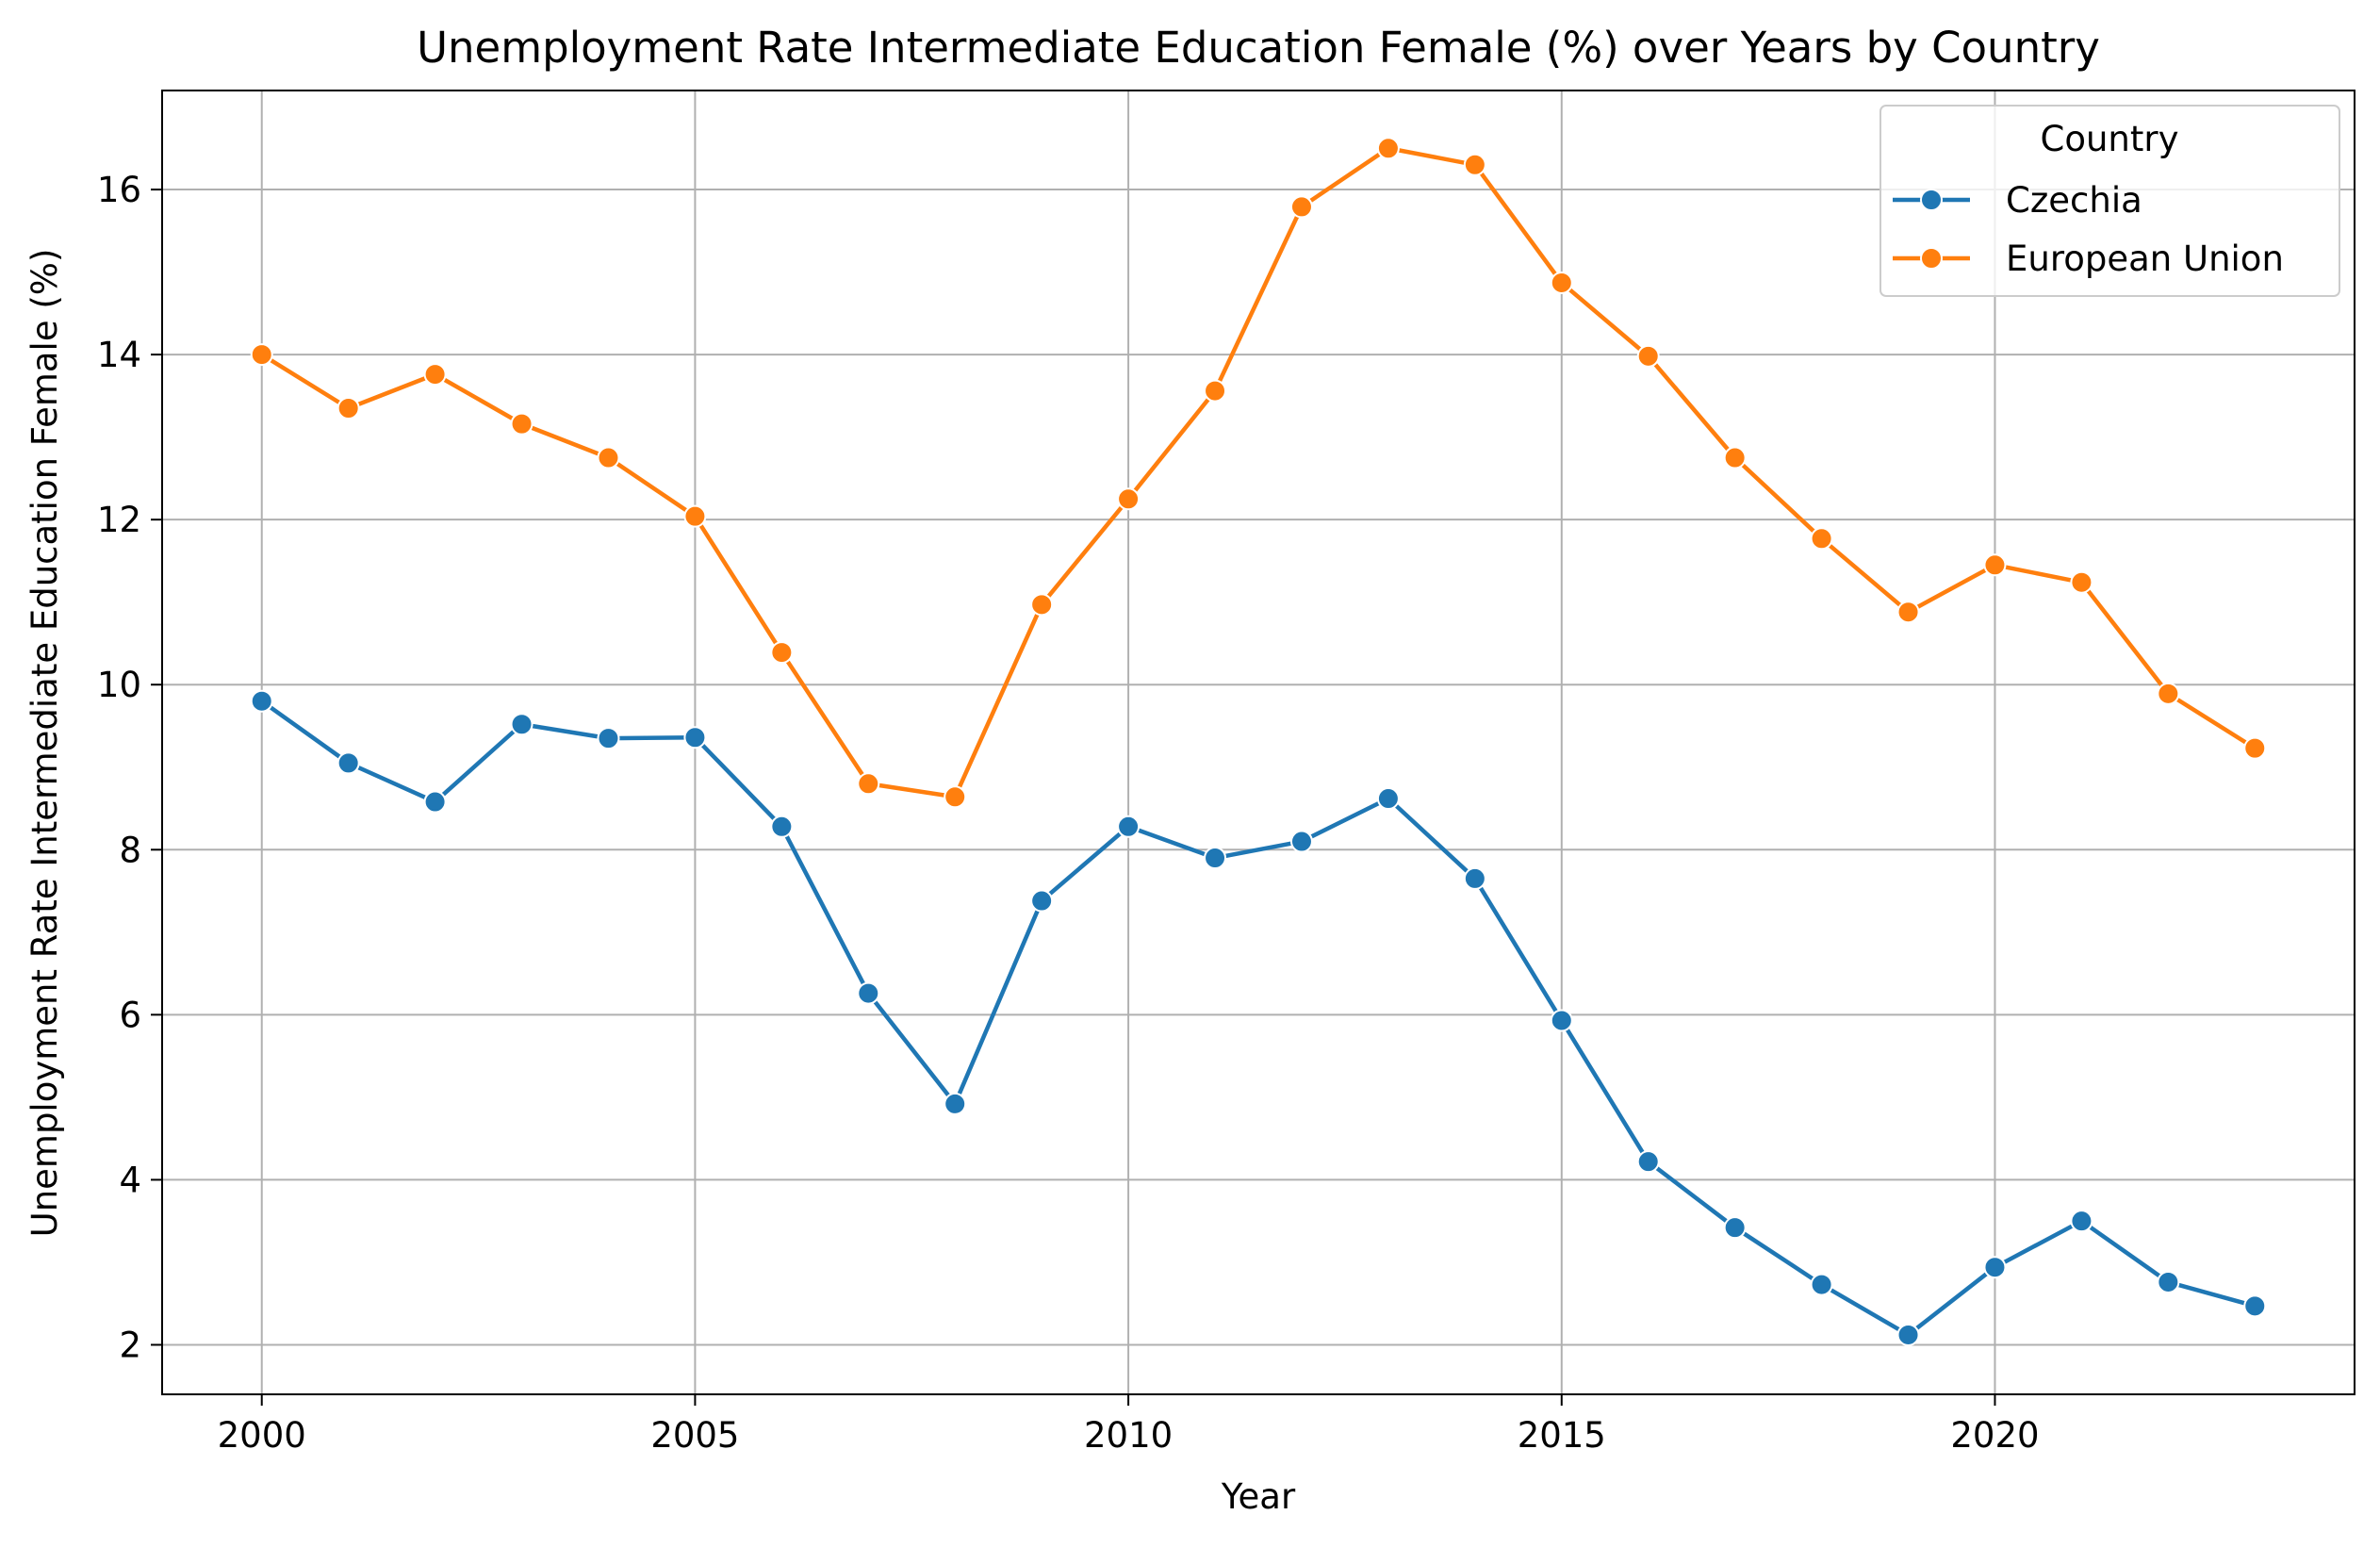  Describe the element at coordinates (130, 1015) in the screenshot. I see `y-tick-label: 6` at that location.